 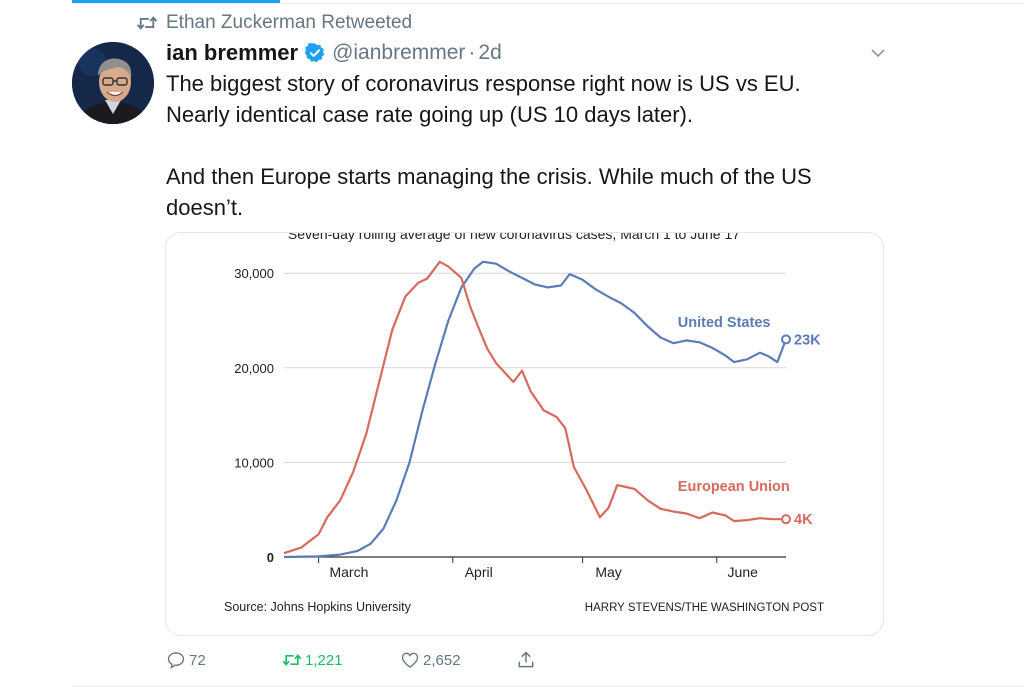 I want to click on us-end-point, so click(x=786, y=339).